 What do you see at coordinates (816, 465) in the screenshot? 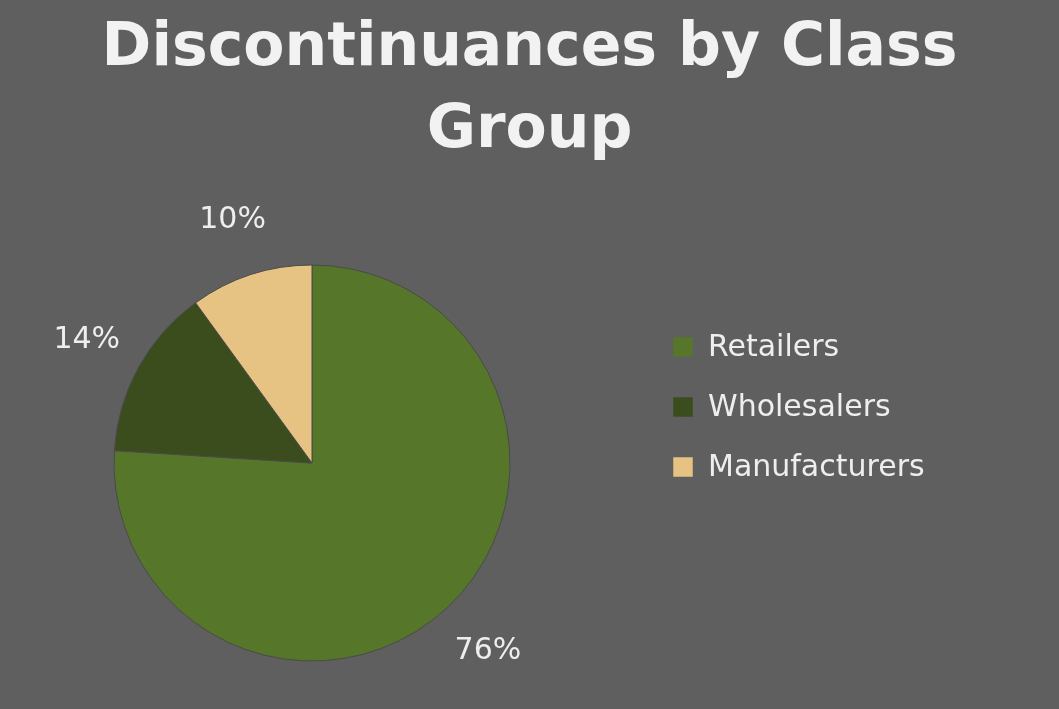
I see `legend-label: Manufacturers` at bounding box center [816, 465].